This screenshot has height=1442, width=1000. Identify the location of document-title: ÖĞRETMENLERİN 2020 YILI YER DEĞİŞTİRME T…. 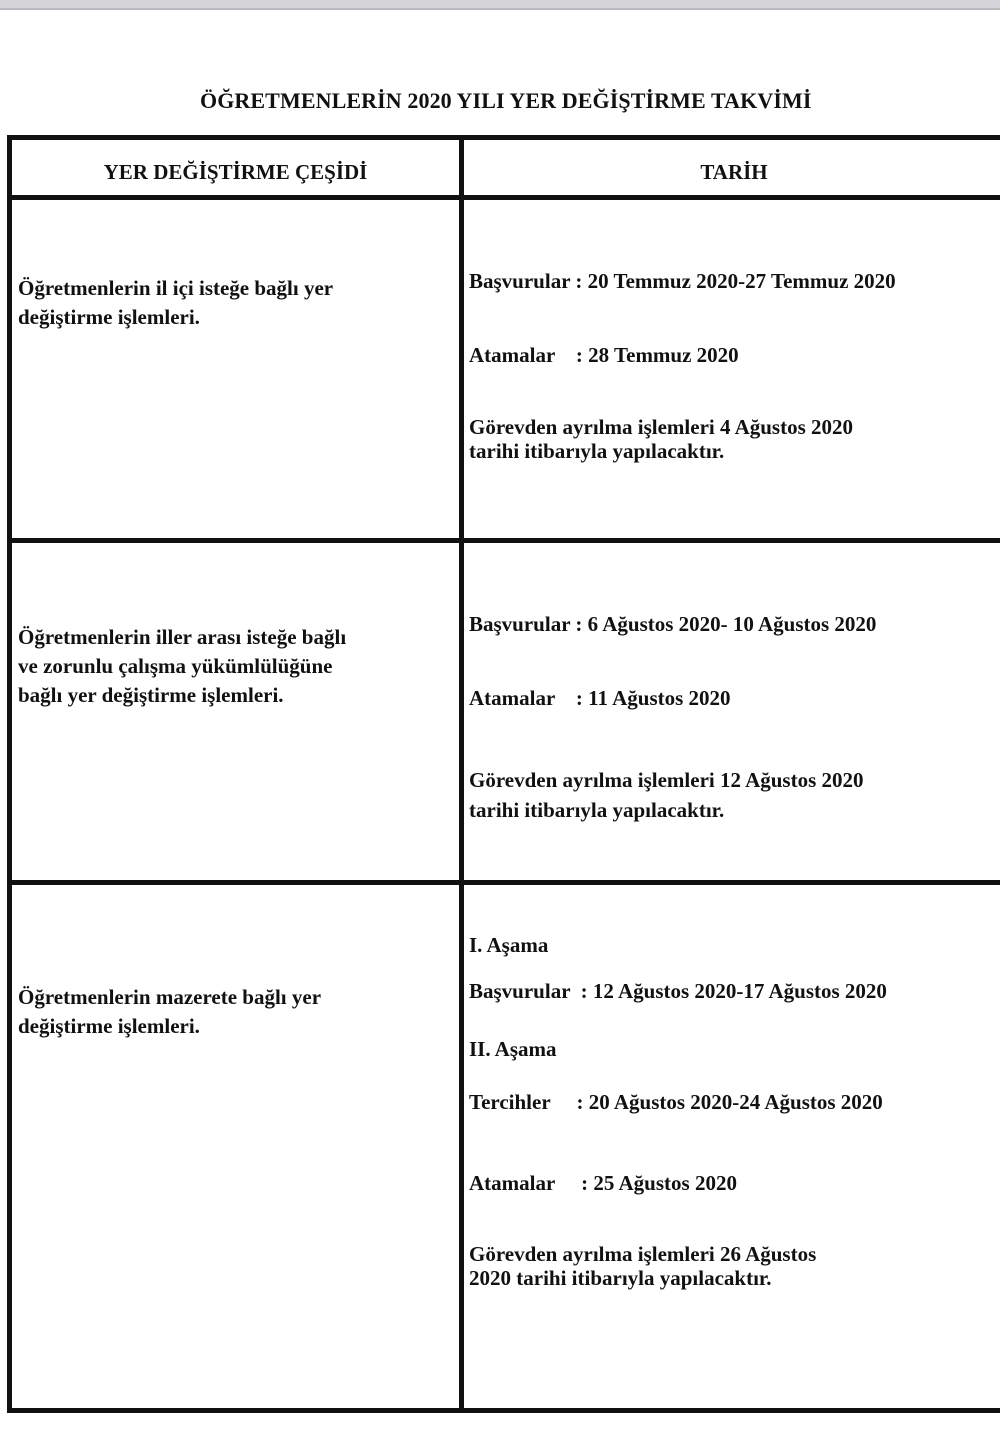
(506, 100).